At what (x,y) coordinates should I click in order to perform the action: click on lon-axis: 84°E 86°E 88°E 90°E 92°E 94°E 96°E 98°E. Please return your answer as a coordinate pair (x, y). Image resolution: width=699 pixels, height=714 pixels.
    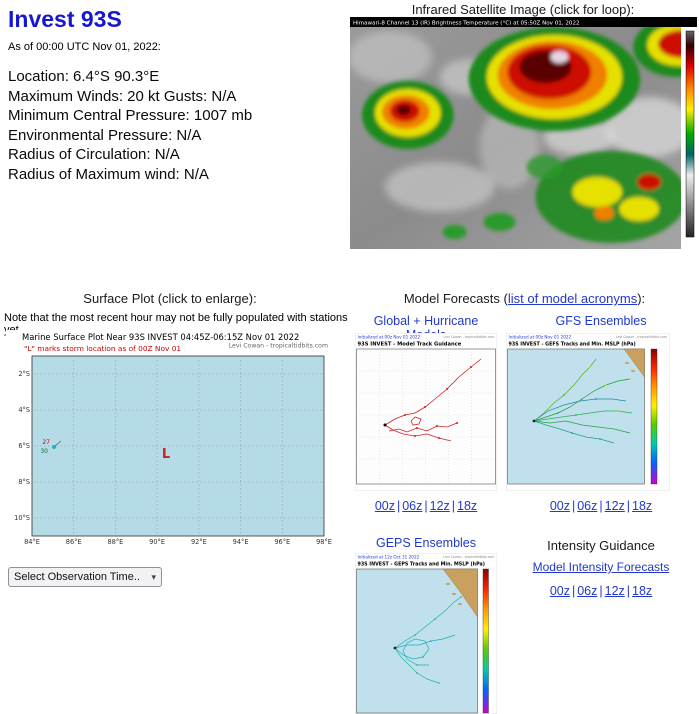
    Looking at the image, I should click on (178, 542).